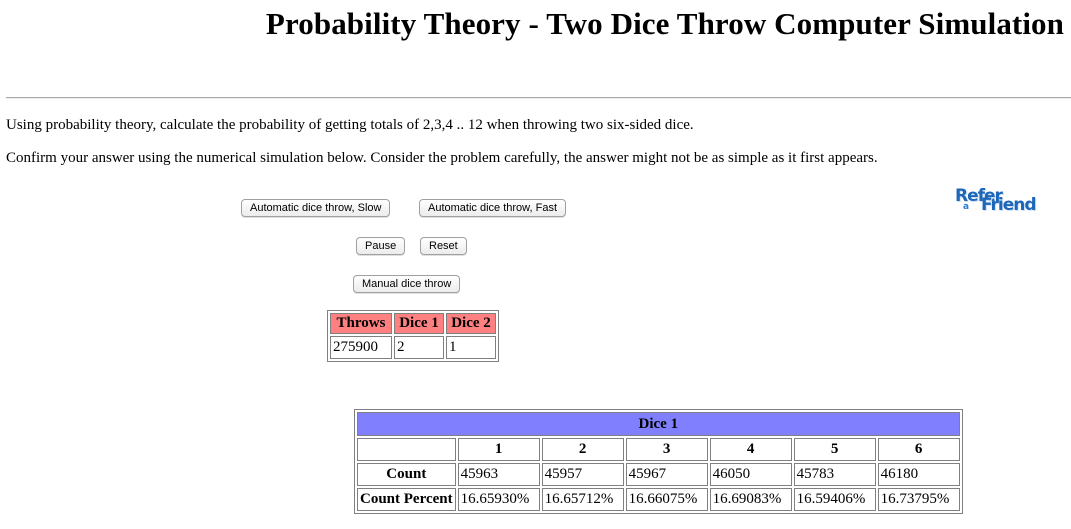  I want to click on count-face-2: 45957, so click(582, 474).